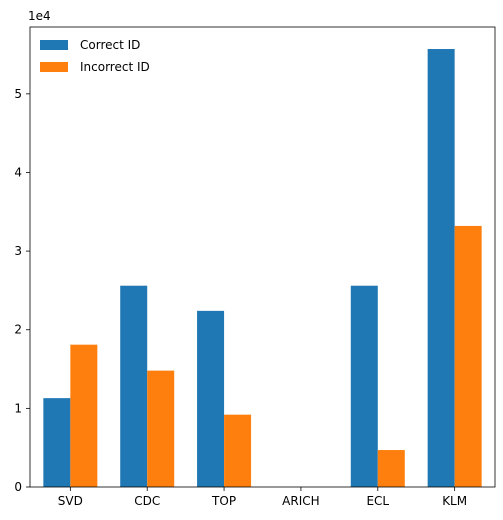  Describe the element at coordinates (238, 450) in the screenshot. I see `bar-top-incorrect-id` at that location.